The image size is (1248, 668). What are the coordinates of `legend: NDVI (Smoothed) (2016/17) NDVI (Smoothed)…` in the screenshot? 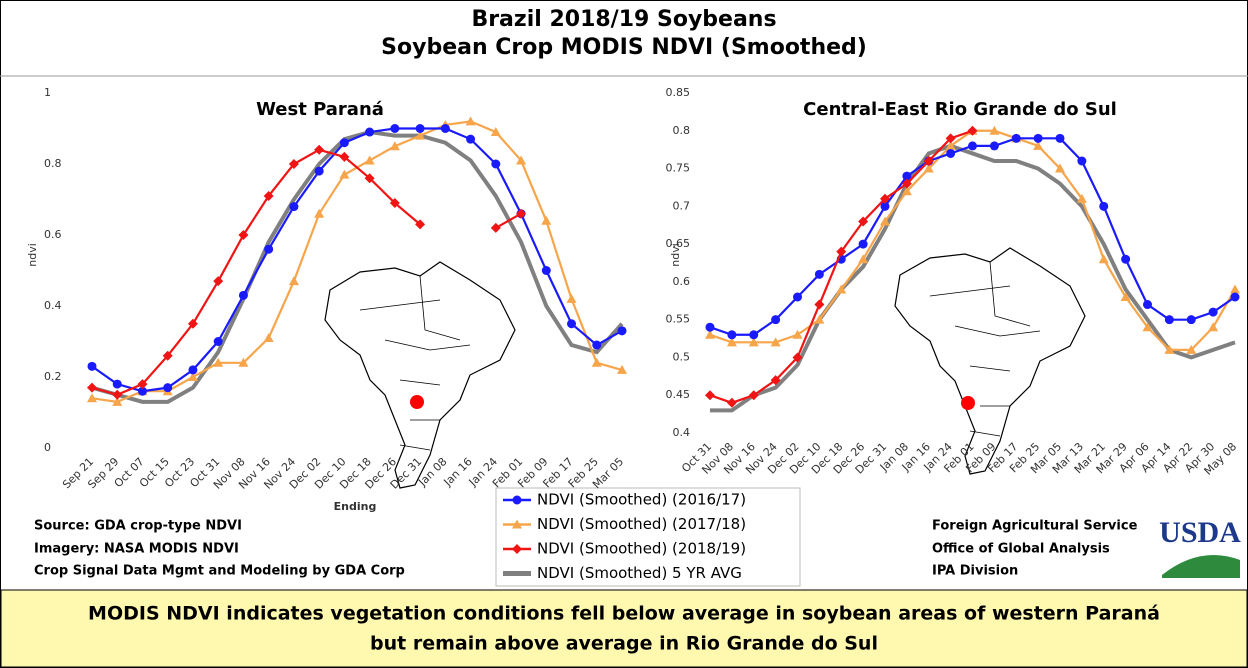 It's located at (624, 536).